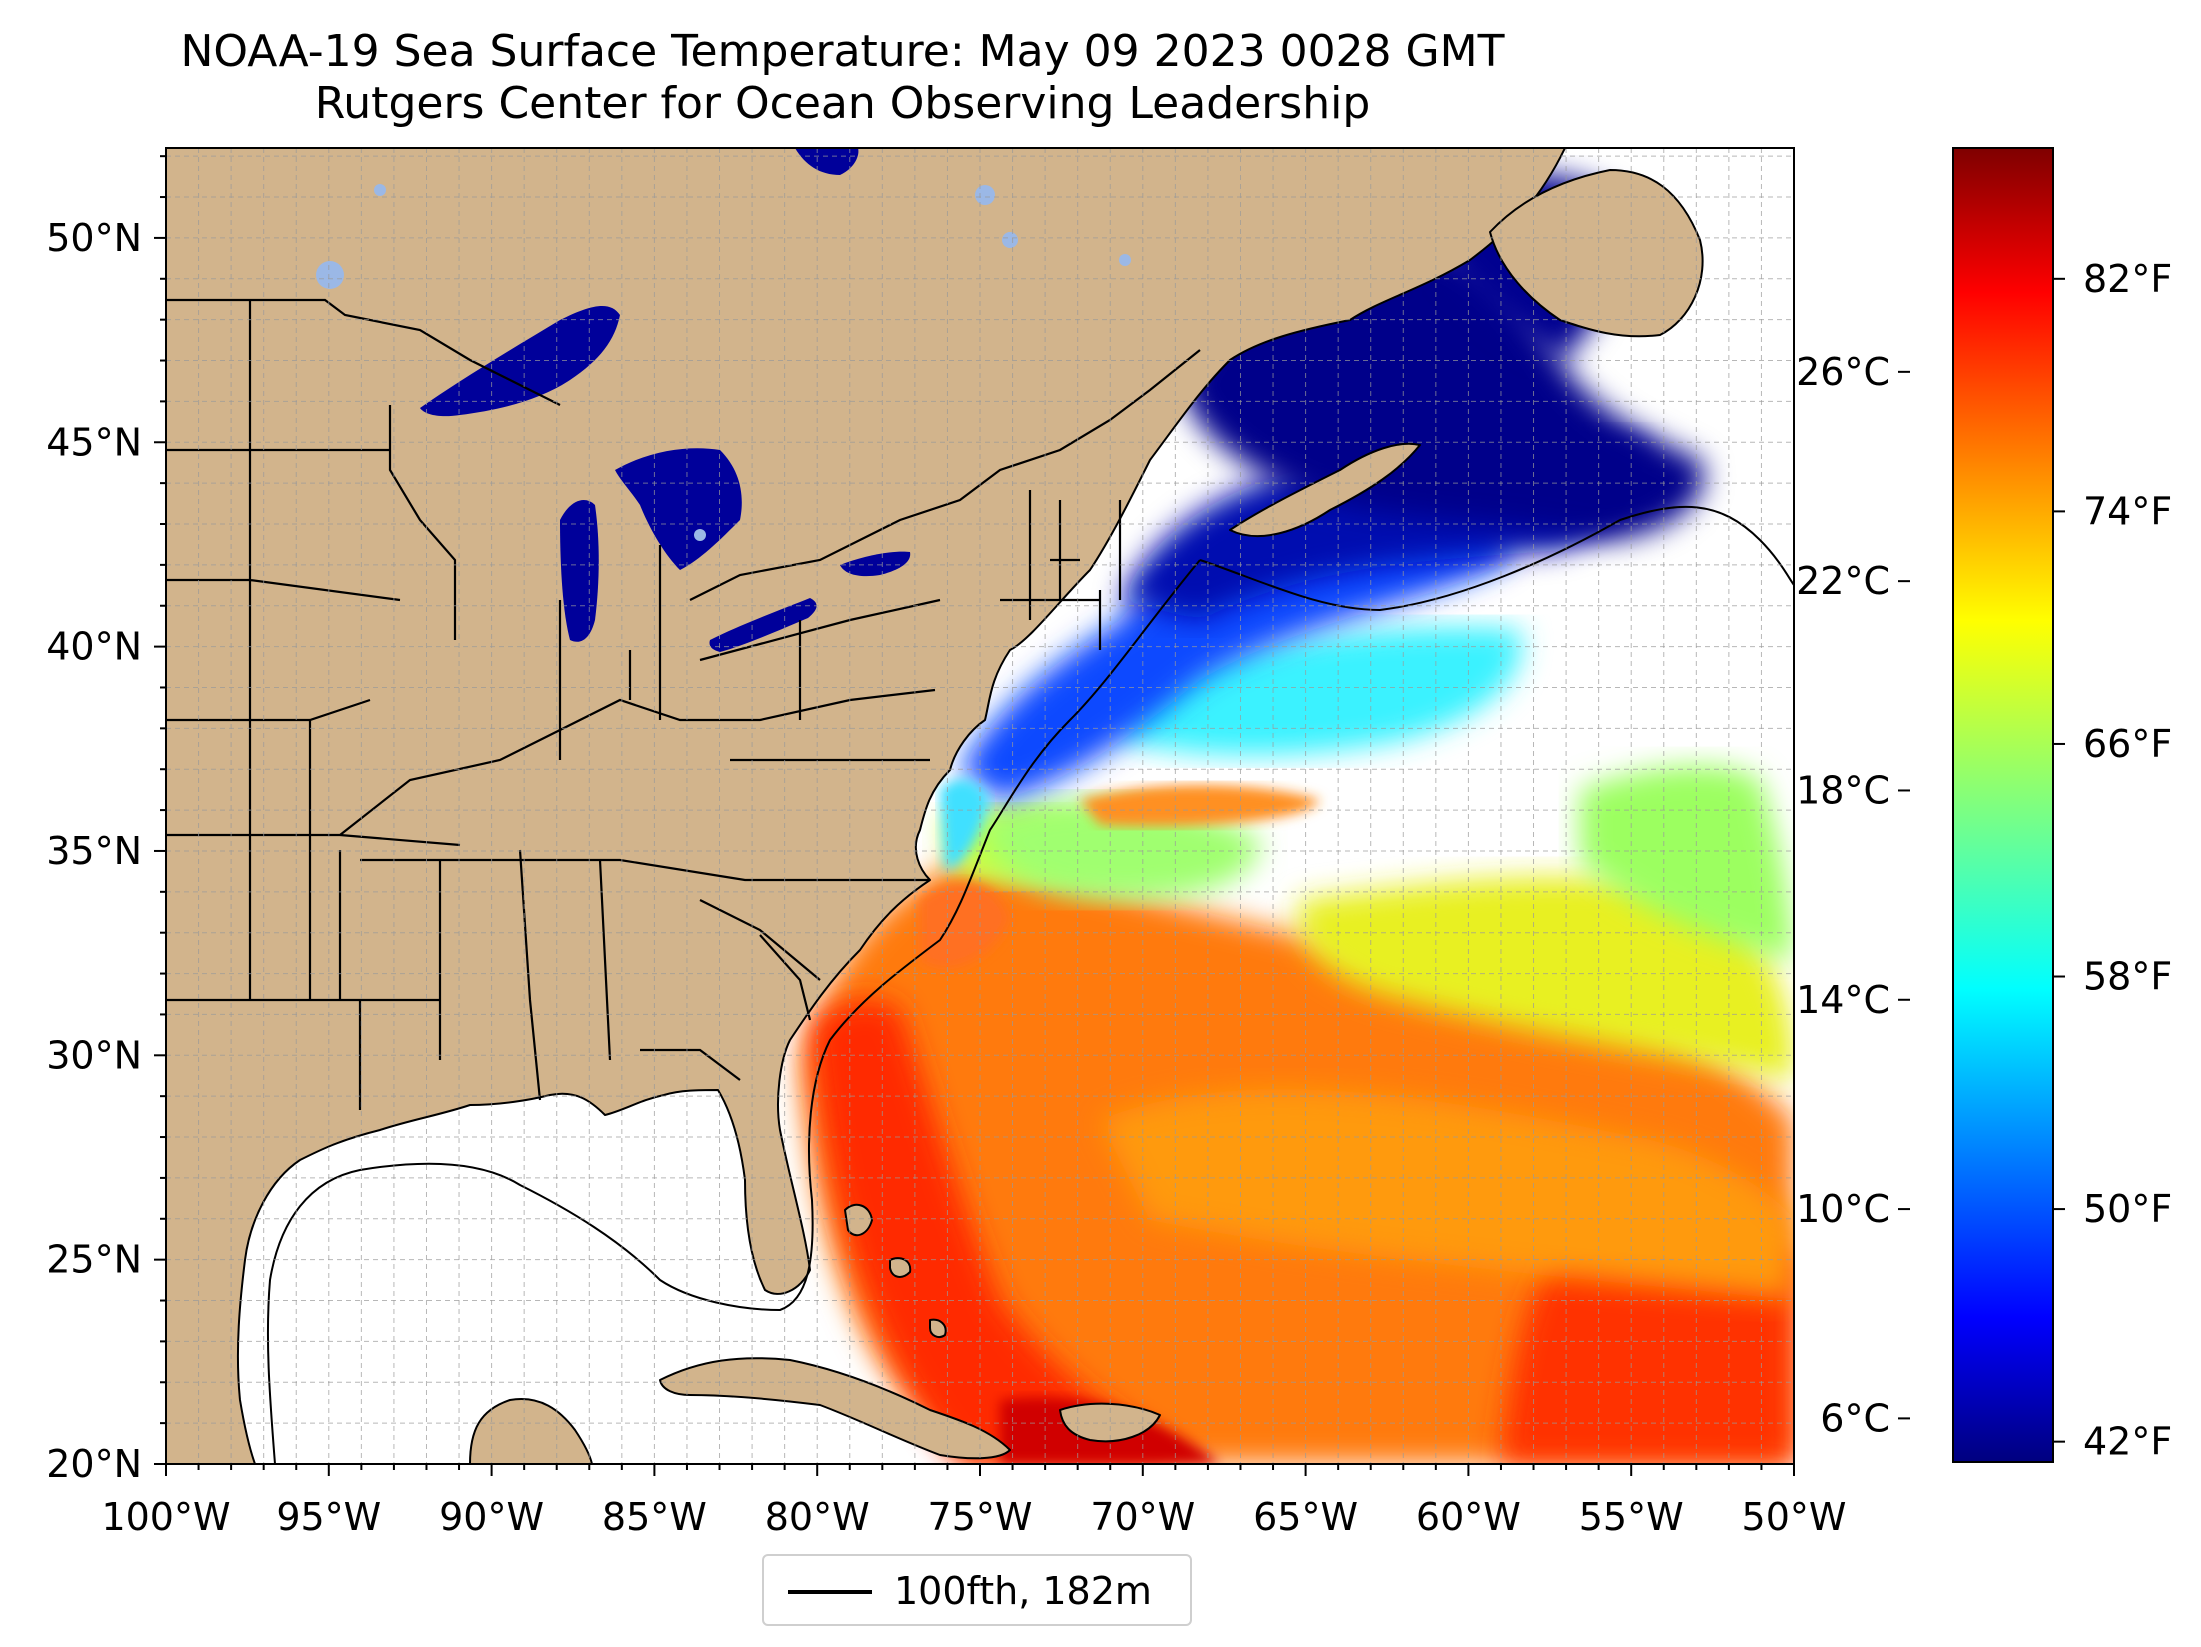 This screenshot has height=1647, width=2201. What do you see at coordinates (94, 851) in the screenshot?
I see `lat-tick-label: 35°N` at bounding box center [94, 851].